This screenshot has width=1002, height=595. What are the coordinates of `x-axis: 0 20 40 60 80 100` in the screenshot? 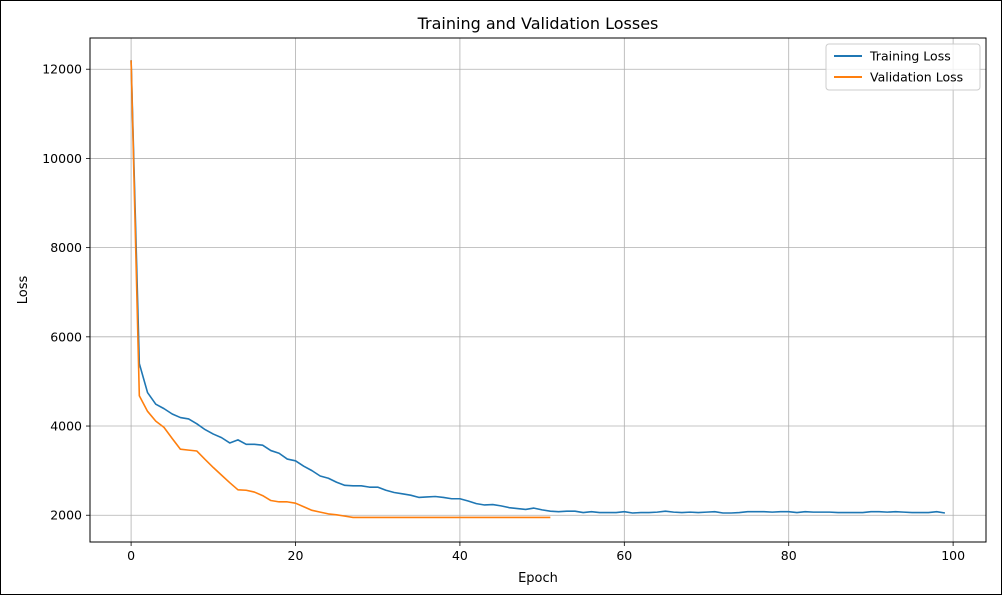 It's located at (546, 552).